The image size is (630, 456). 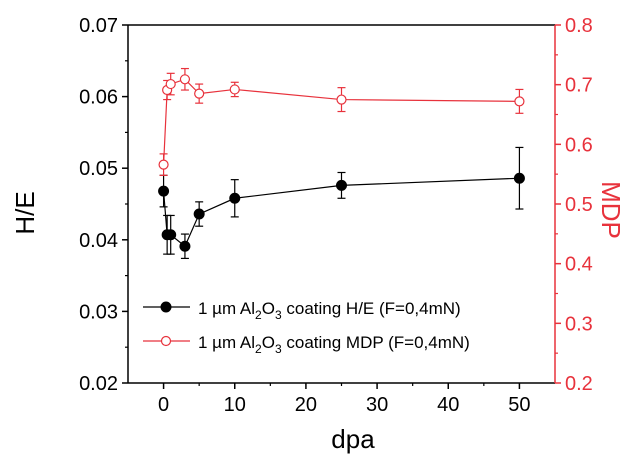 I want to click on legend-label: 1 µm Al2O3 coating MDP (F=0,4mN), so click(x=334, y=344).